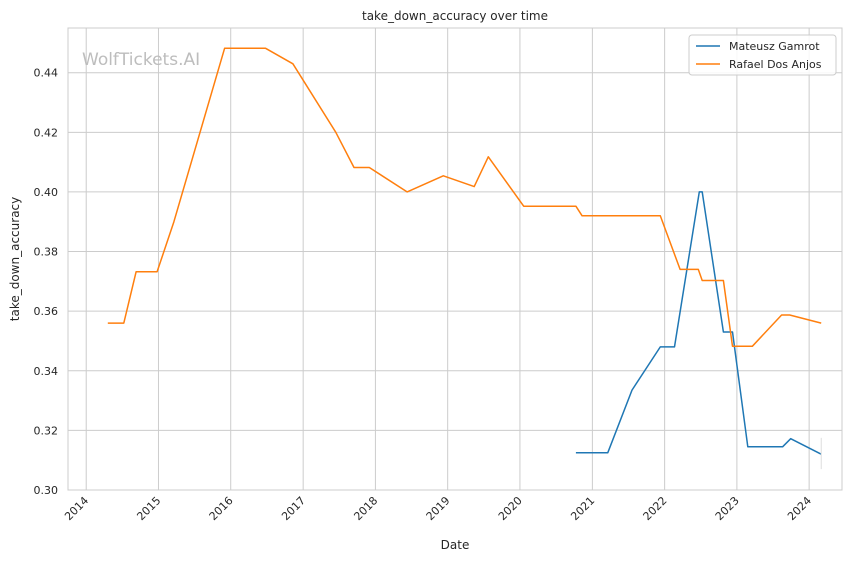  I want to click on y-tick-label: 0.44, so click(46, 73).